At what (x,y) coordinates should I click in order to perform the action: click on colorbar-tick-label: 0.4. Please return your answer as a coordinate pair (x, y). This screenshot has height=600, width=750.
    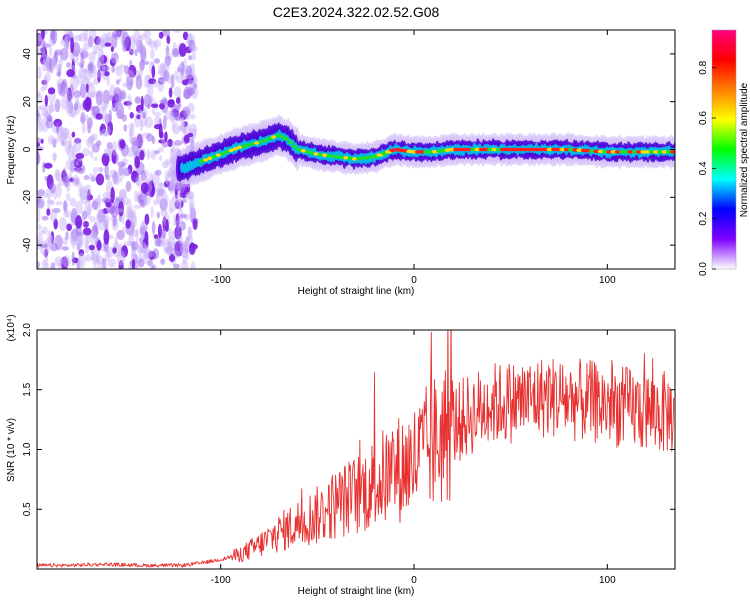
    Looking at the image, I should click on (703, 168).